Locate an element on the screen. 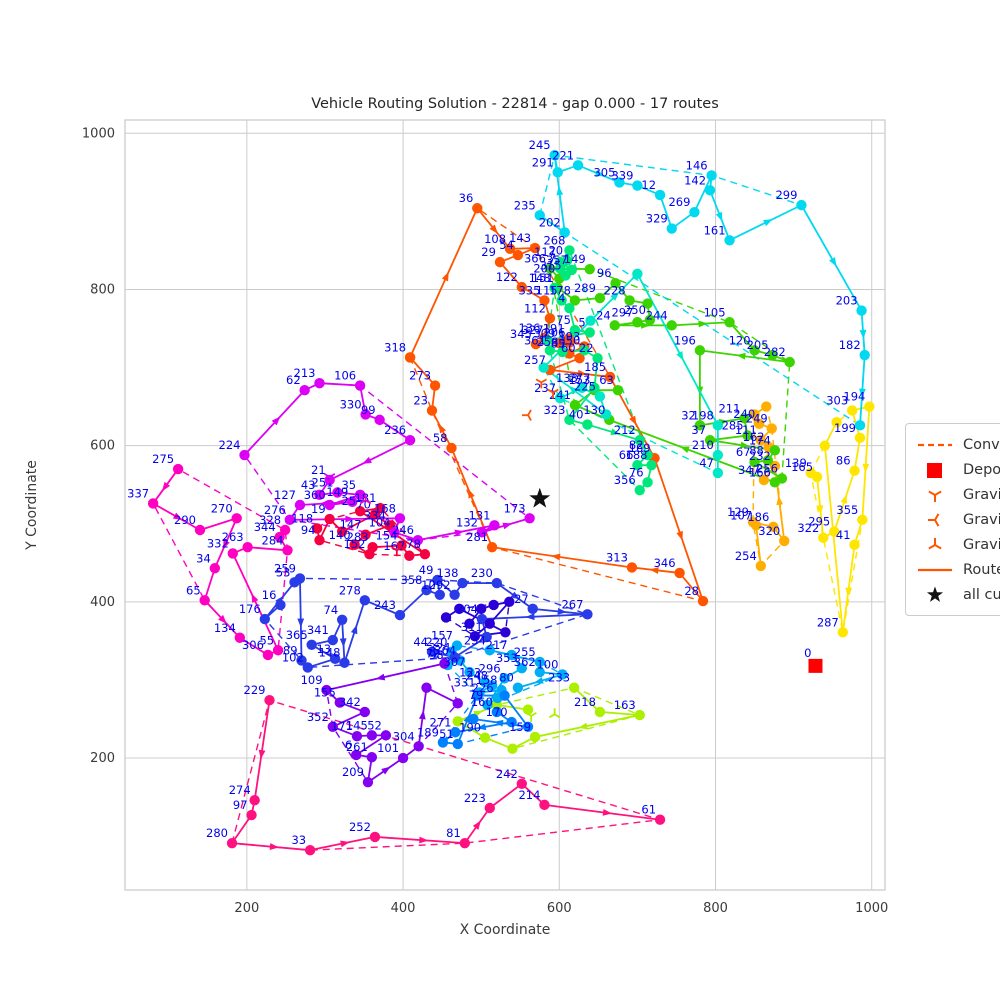 Image resolution: width=1000 pixels, height=1000 pixels. svg-text: 275 is located at coordinates (163, 459).